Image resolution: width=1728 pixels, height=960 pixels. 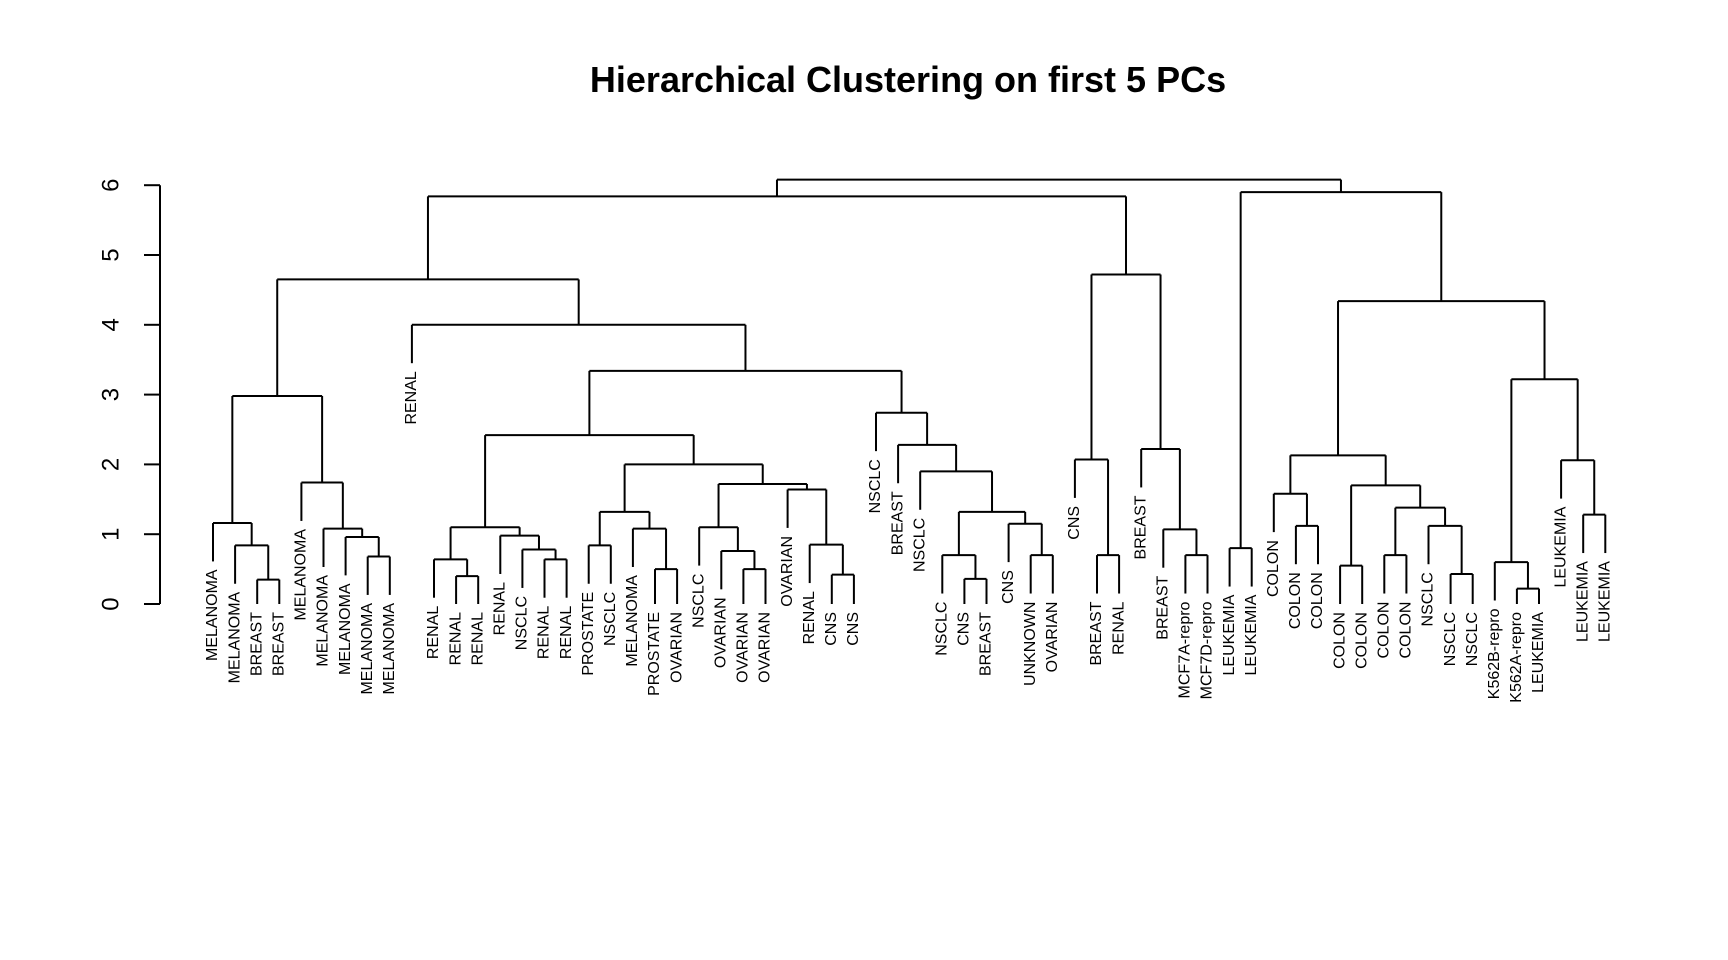 What do you see at coordinates (908, 79) in the screenshot?
I see `chart-title: Hierarchical Clustering on first 5 PCs` at bounding box center [908, 79].